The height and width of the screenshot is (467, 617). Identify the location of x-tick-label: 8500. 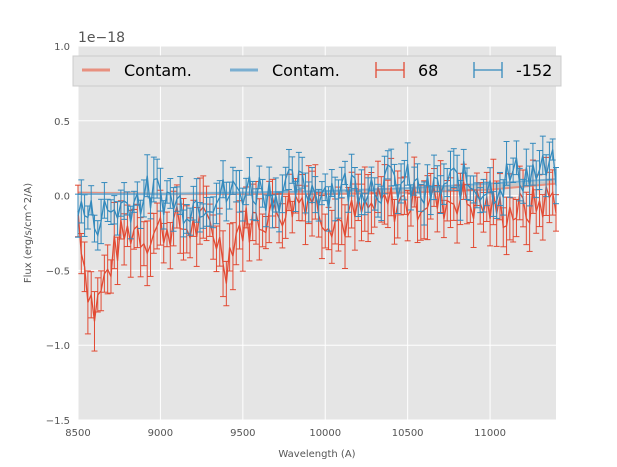
(77, 433).